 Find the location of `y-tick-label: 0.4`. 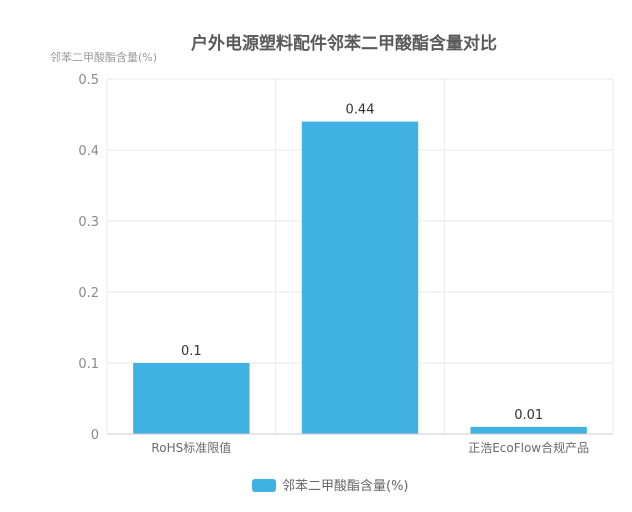

y-tick-label: 0.4 is located at coordinates (88, 151).